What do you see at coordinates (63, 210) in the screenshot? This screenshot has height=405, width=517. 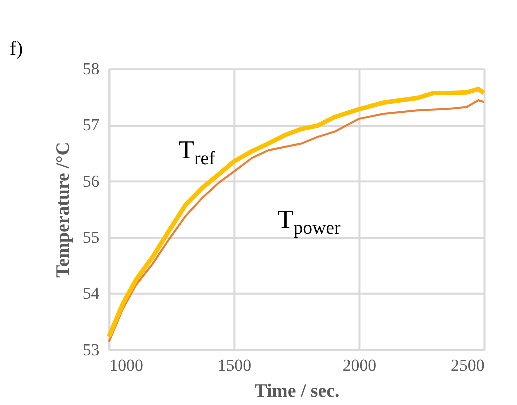 I see `y-axis-title: Temperature /°C` at bounding box center [63, 210].